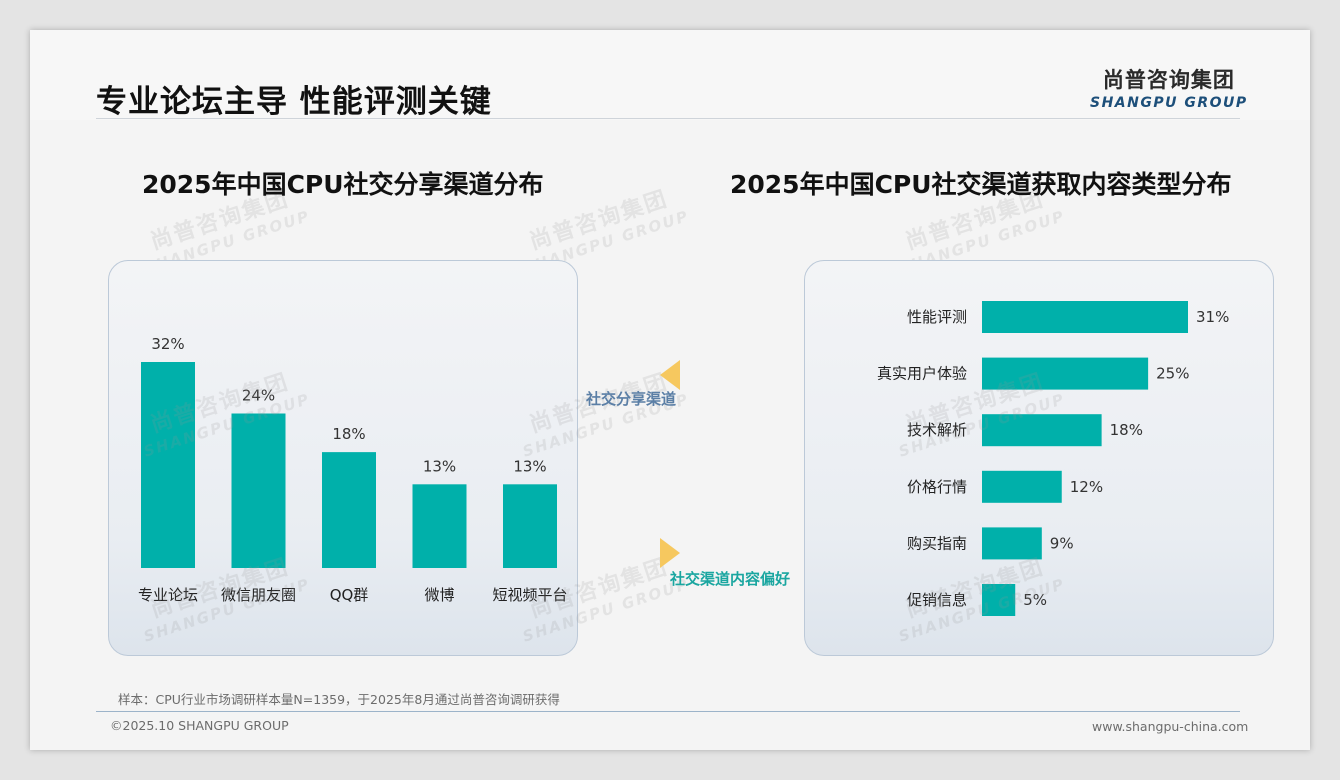  Describe the element at coordinates (668, 711) in the screenshot. I see `footer-divider` at that location.